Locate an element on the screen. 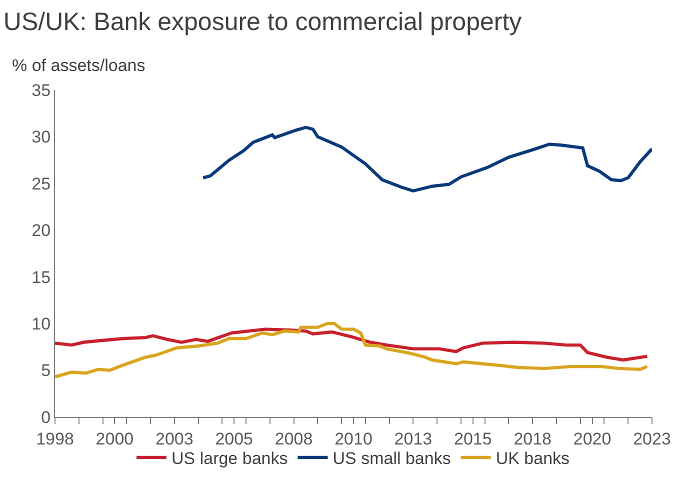  x-tick-label: 2015 is located at coordinates (473, 438).